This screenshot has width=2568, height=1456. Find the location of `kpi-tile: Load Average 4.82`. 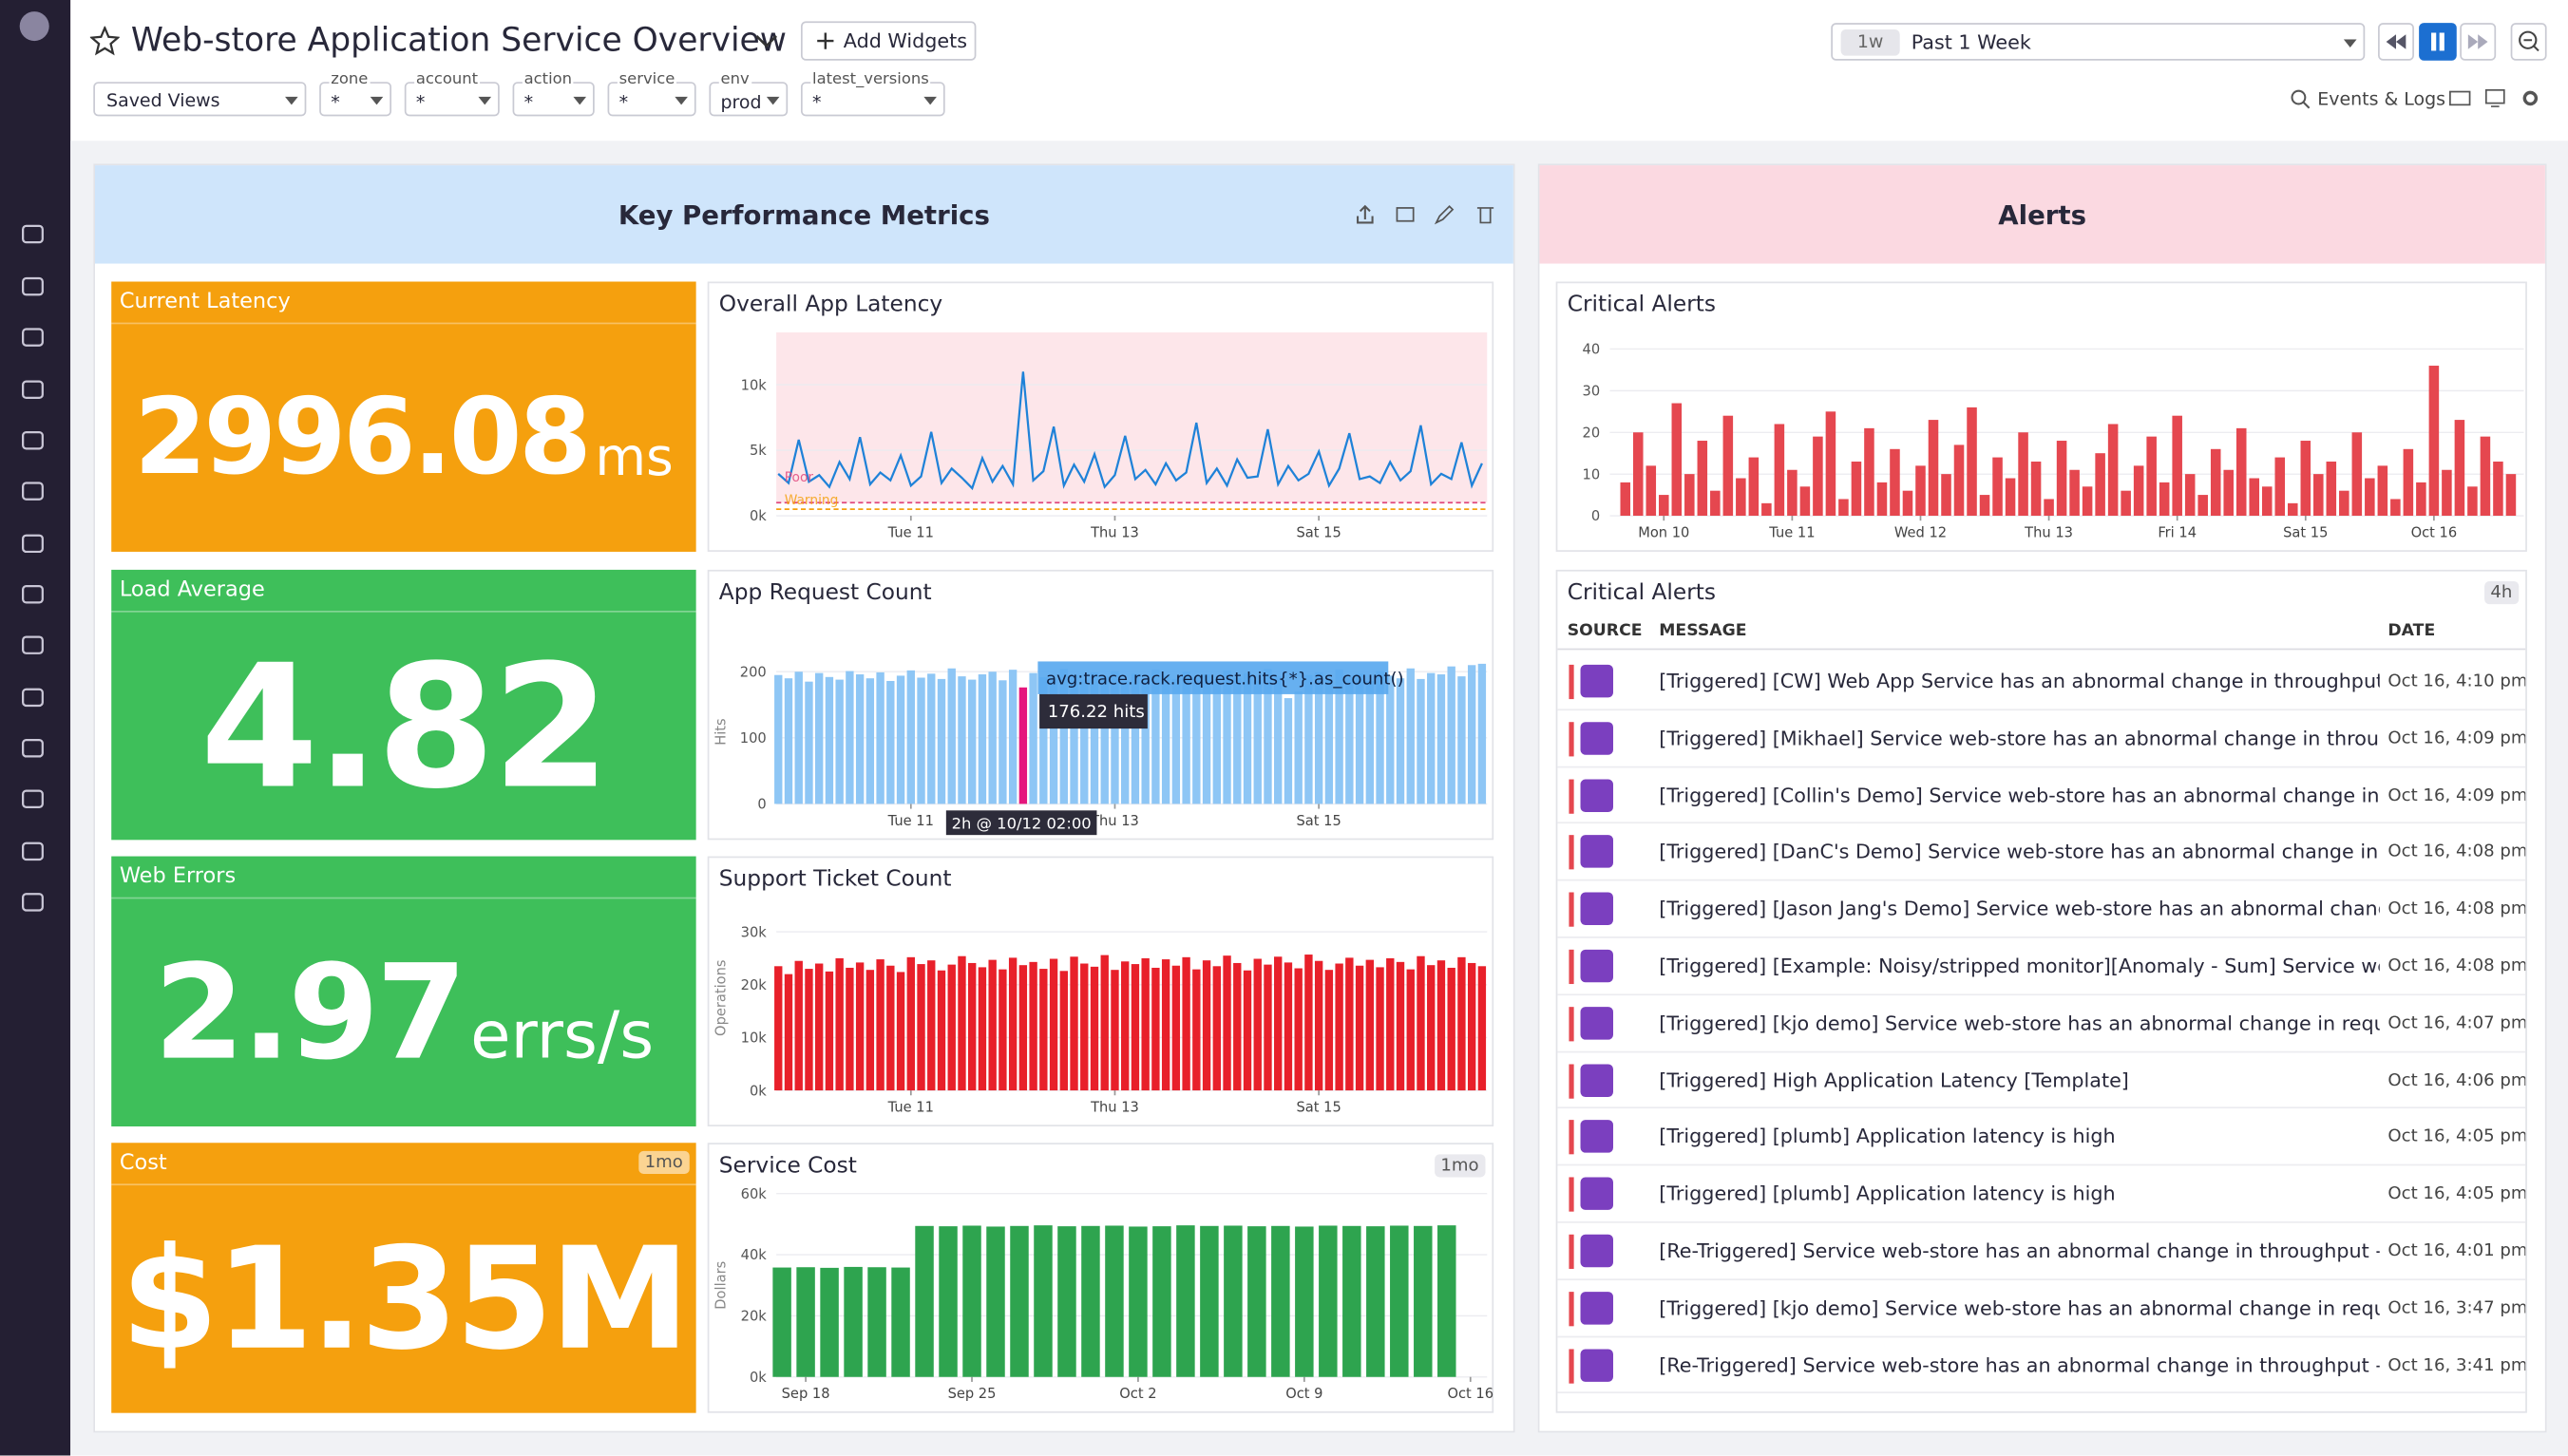

kpi-tile: Load Average 4.82 is located at coordinates (403, 705).